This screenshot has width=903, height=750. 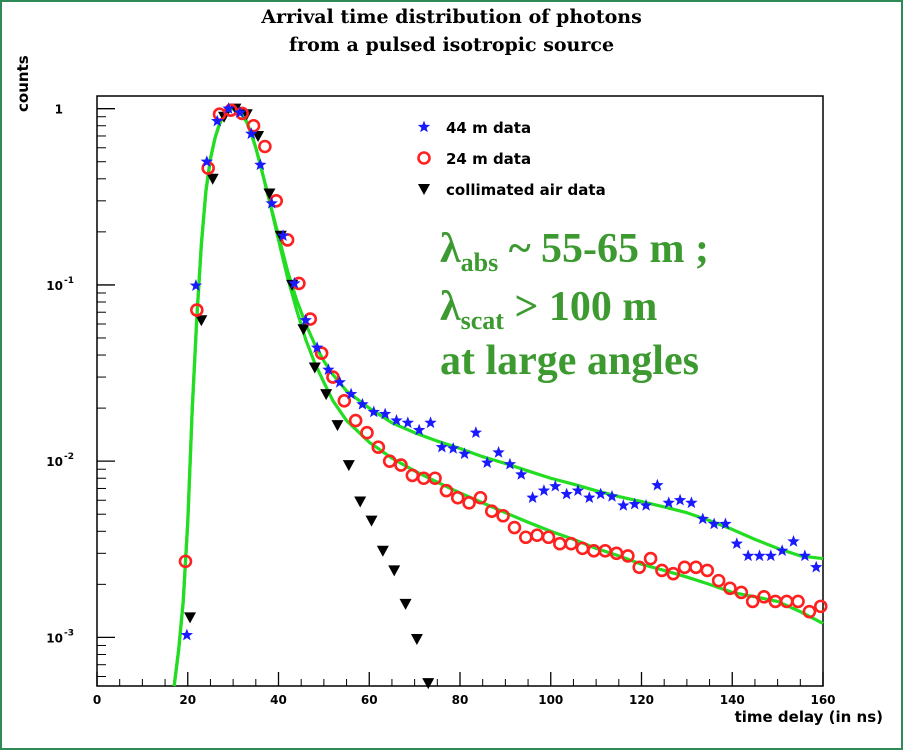 I want to click on legend-label: 44 m data, so click(x=488, y=128).